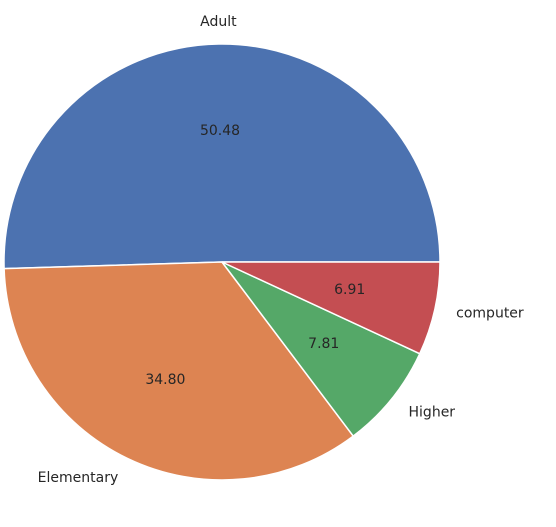 The width and height of the screenshot is (556, 527). Describe the element at coordinates (490, 314) in the screenshot. I see `slice-label-computer: computer` at that location.